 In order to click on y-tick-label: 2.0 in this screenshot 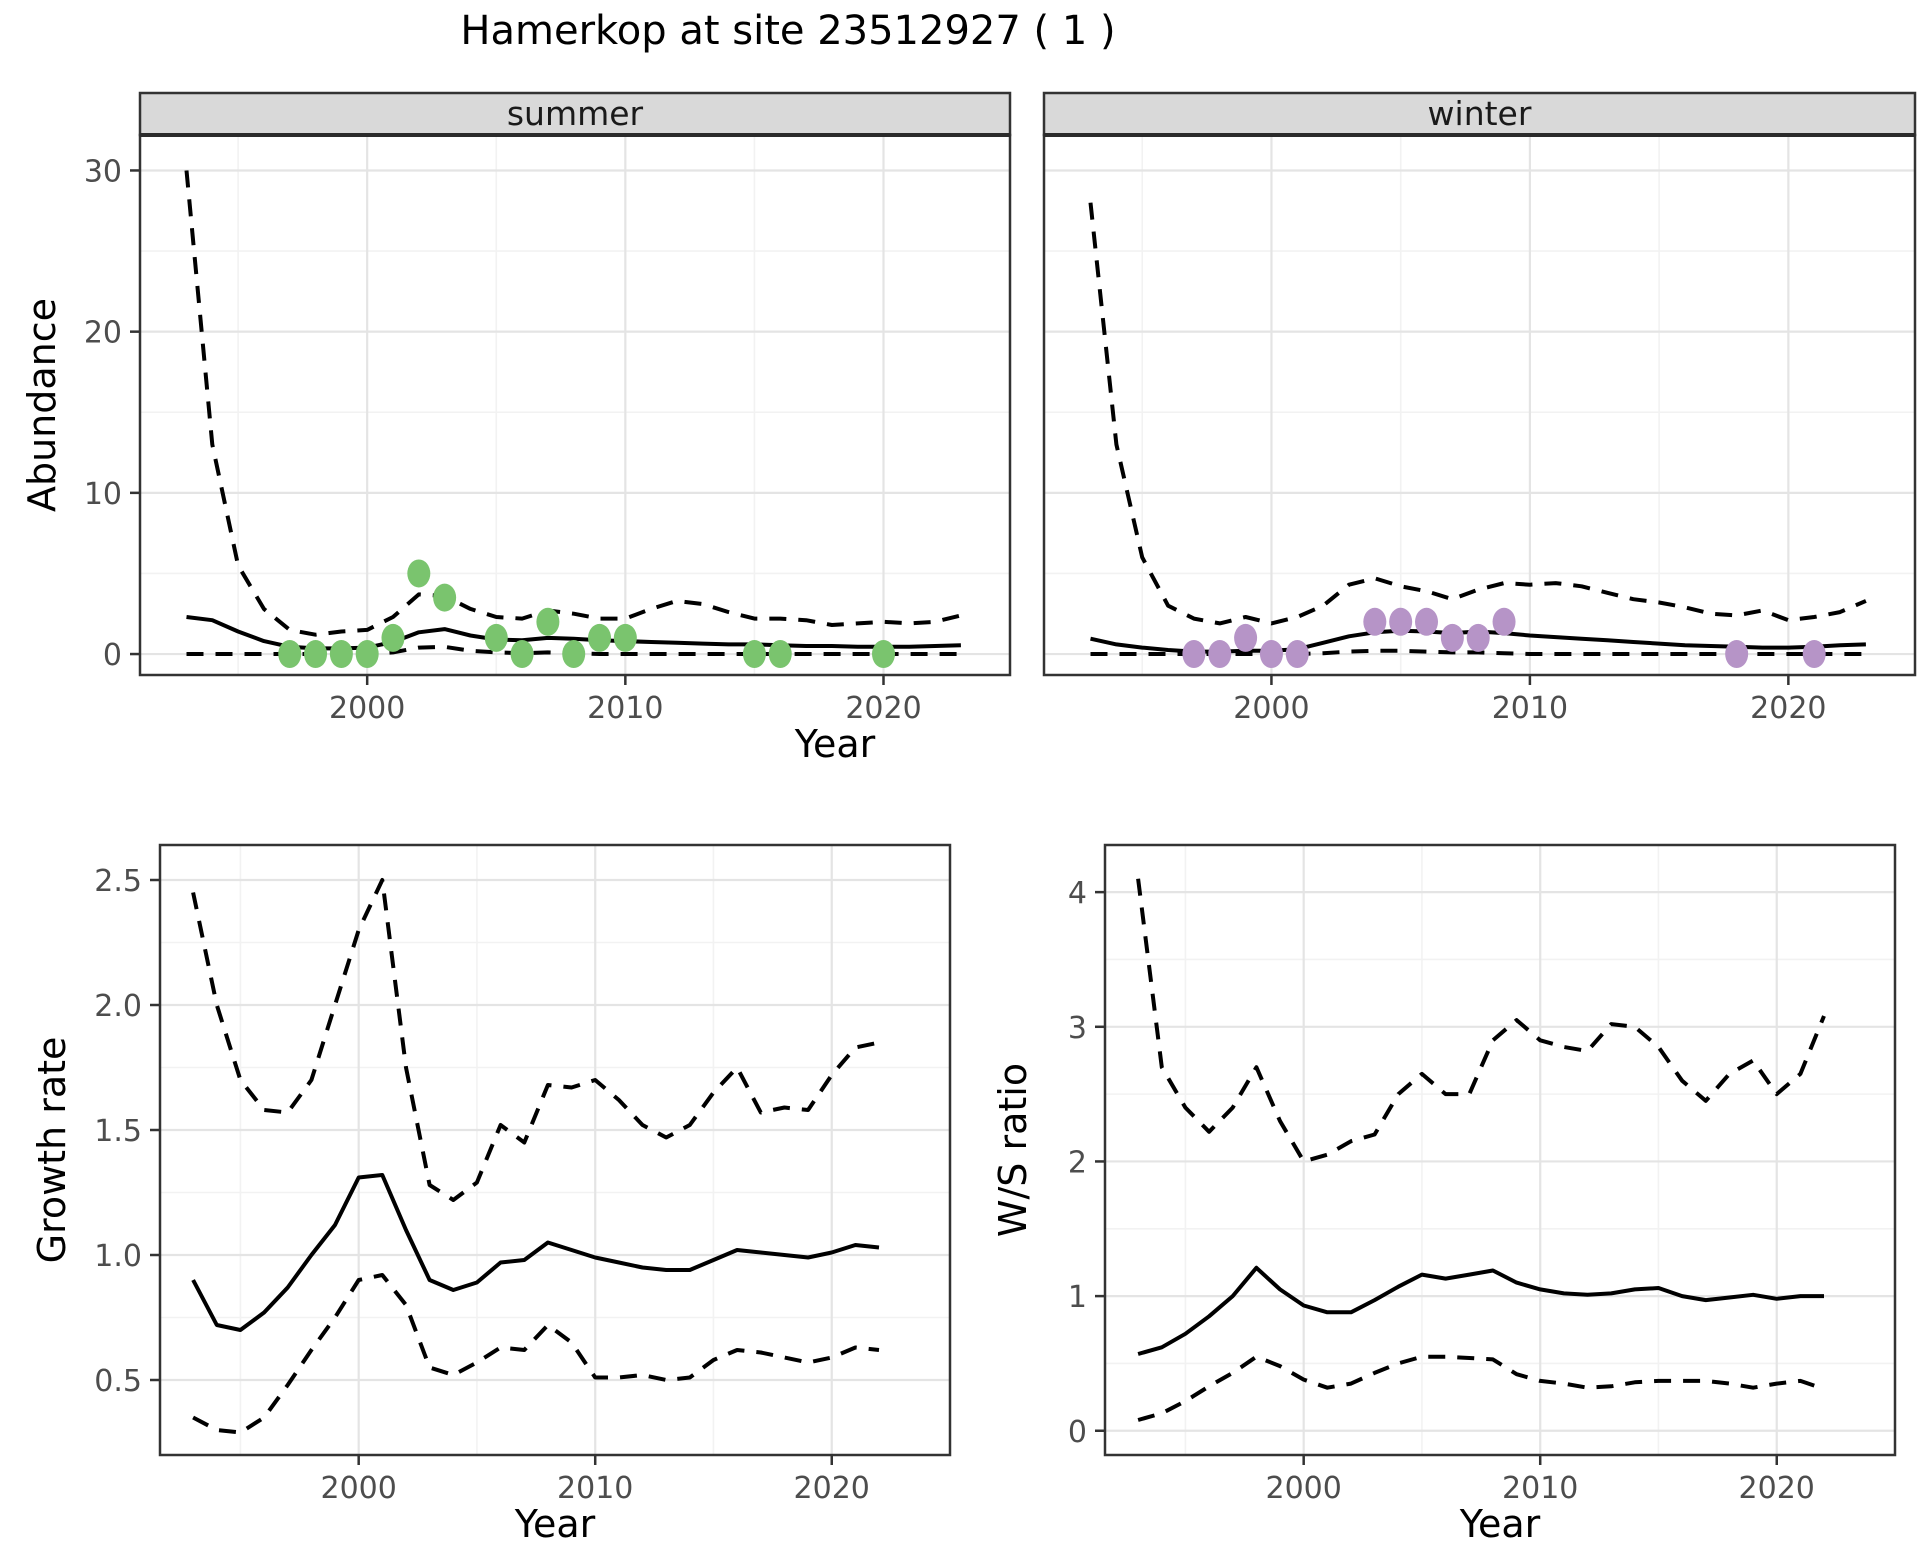, I will do `click(118, 1006)`.